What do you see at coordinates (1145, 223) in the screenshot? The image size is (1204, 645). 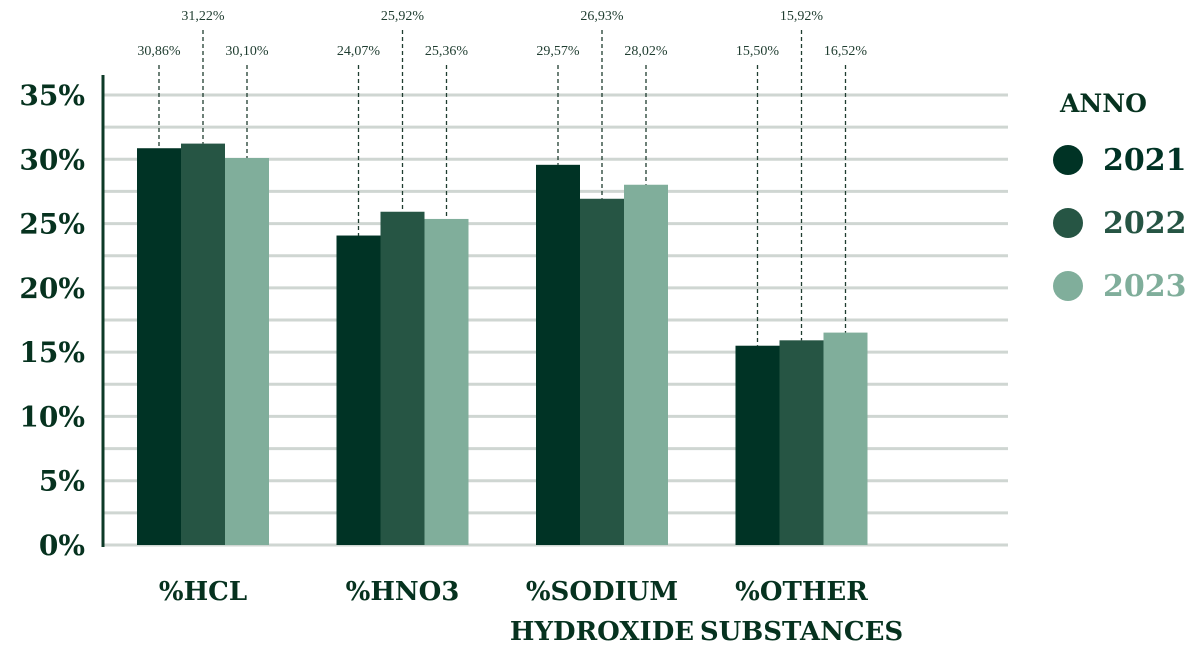 I see `legend-label: 2022` at bounding box center [1145, 223].